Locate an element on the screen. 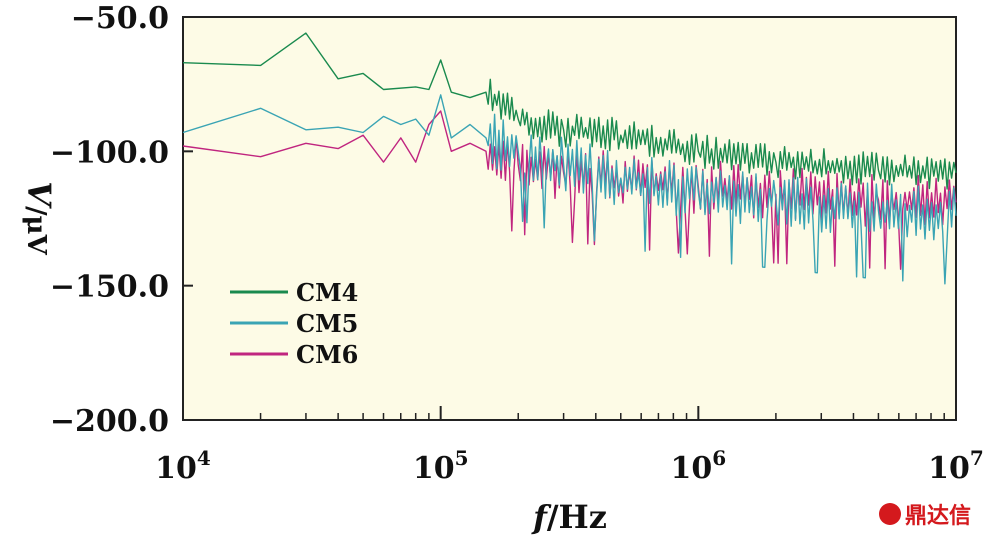 The height and width of the screenshot is (536, 983). y-axis-label-italic: V is located at coordinates (39, 195).